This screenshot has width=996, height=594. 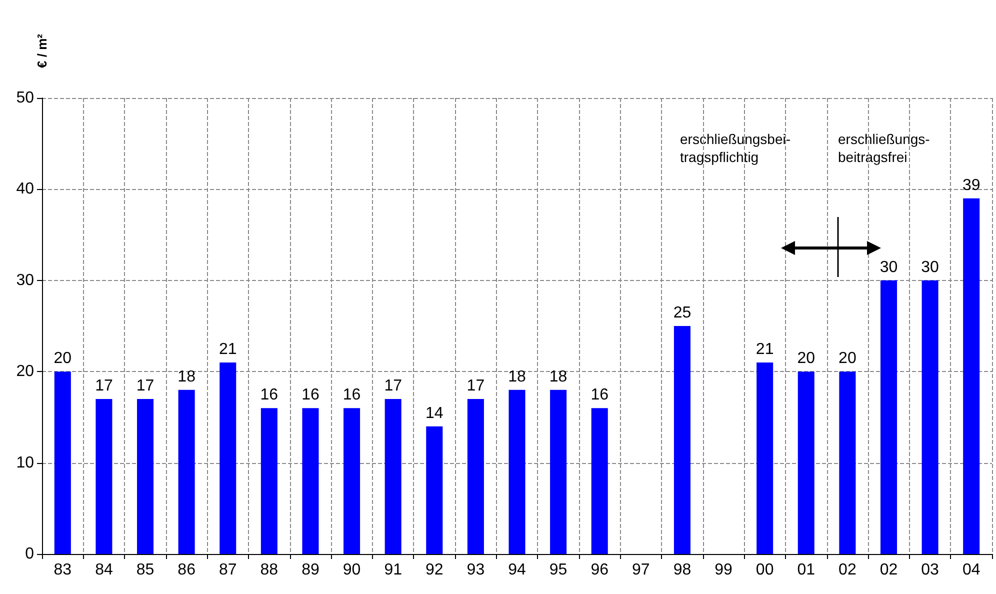 What do you see at coordinates (434, 570) in the screenshot?
I see `x-tick-label: 92` at bounding box center [434, 570].